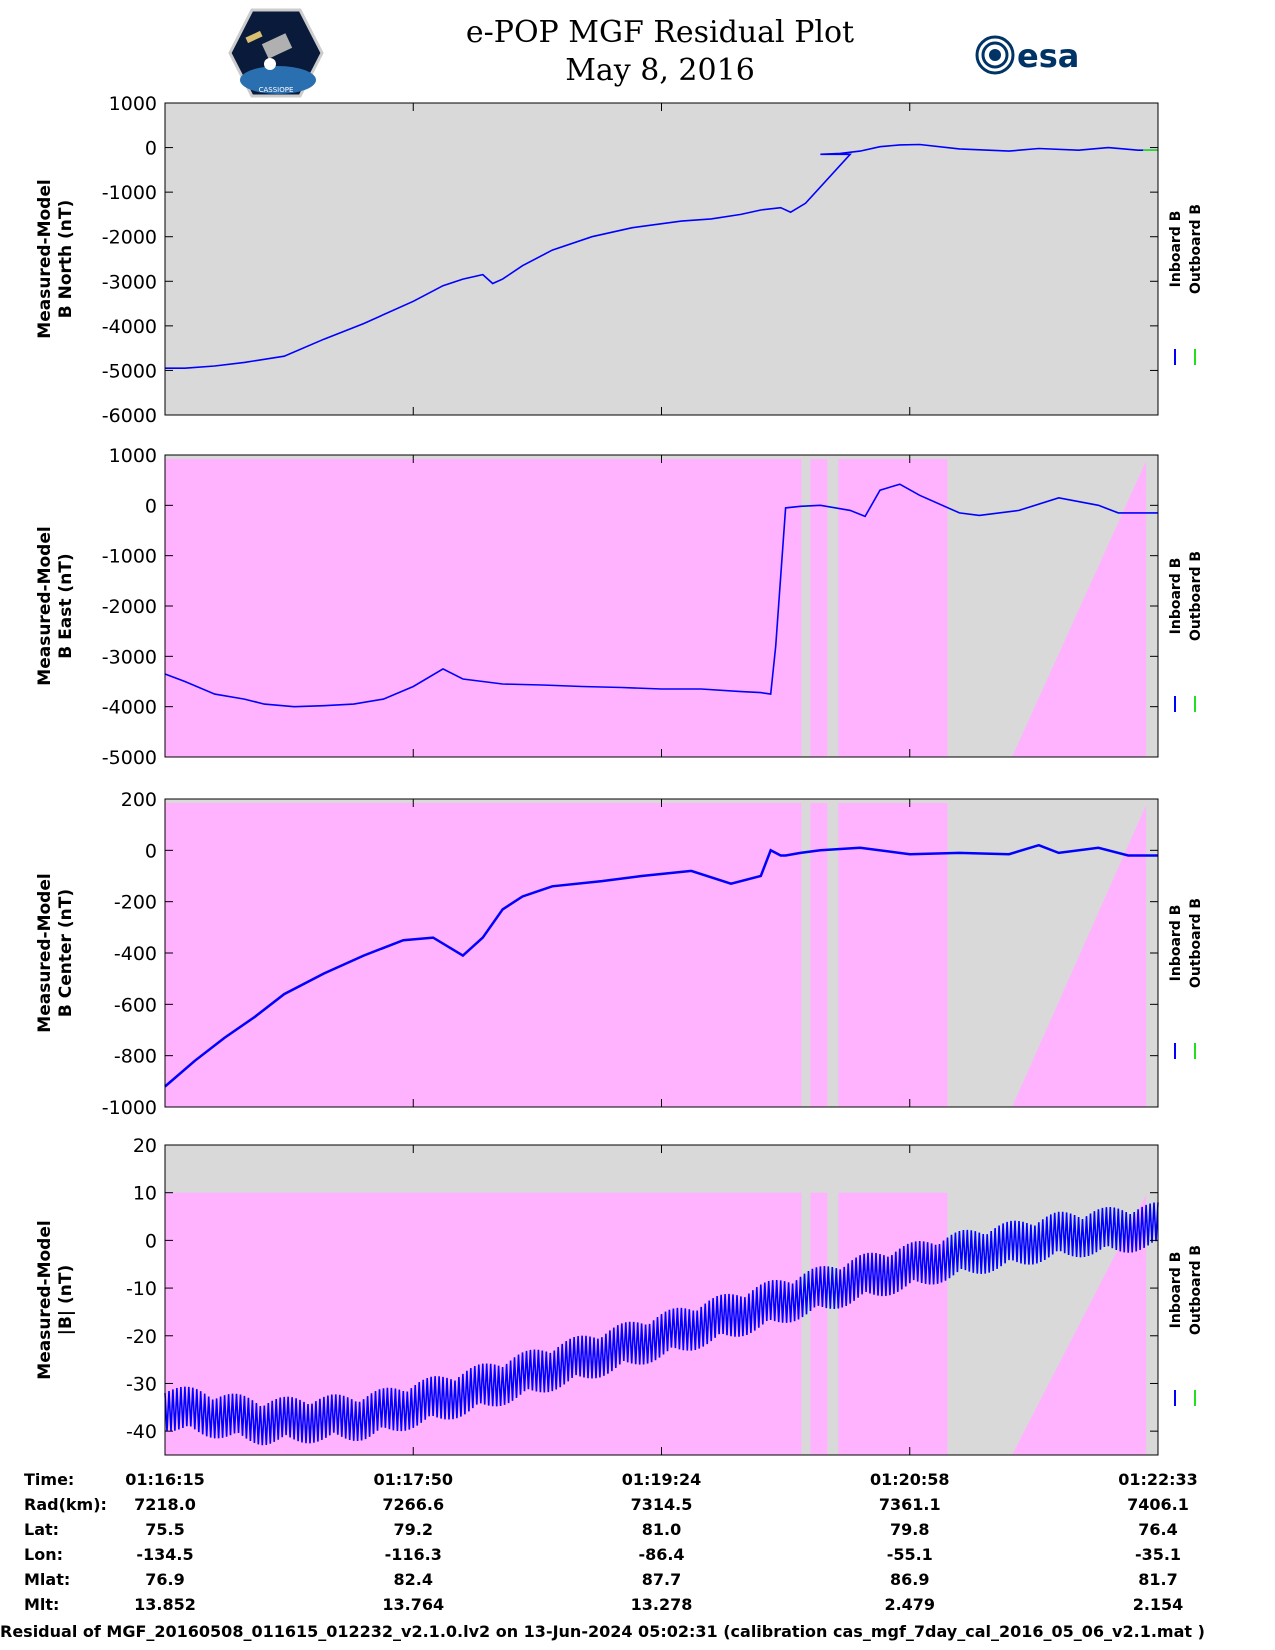 The image size is (1275, 1650). I want to click on y-axis-label-line: B North (nT), so click(66, 259).